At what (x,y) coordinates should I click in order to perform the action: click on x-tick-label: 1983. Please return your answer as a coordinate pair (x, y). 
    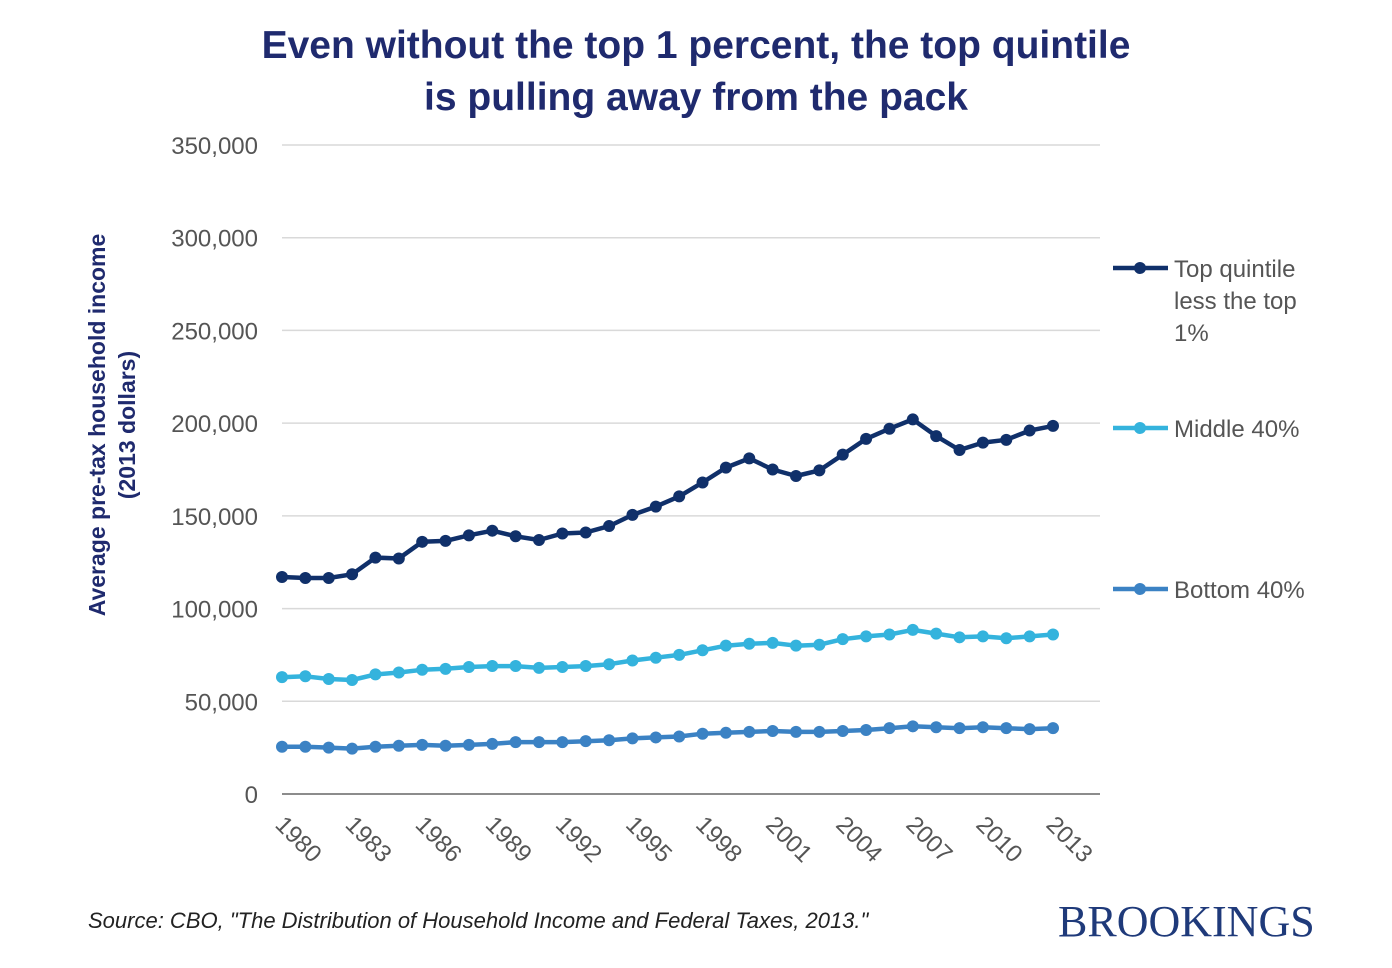
    Looking at the image, I should click on (368, 839).